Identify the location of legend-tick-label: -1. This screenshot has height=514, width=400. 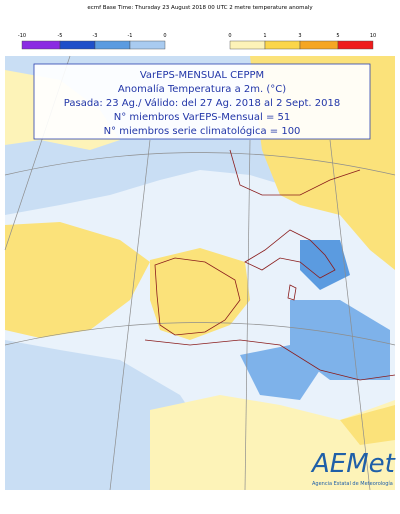
(130, 36).